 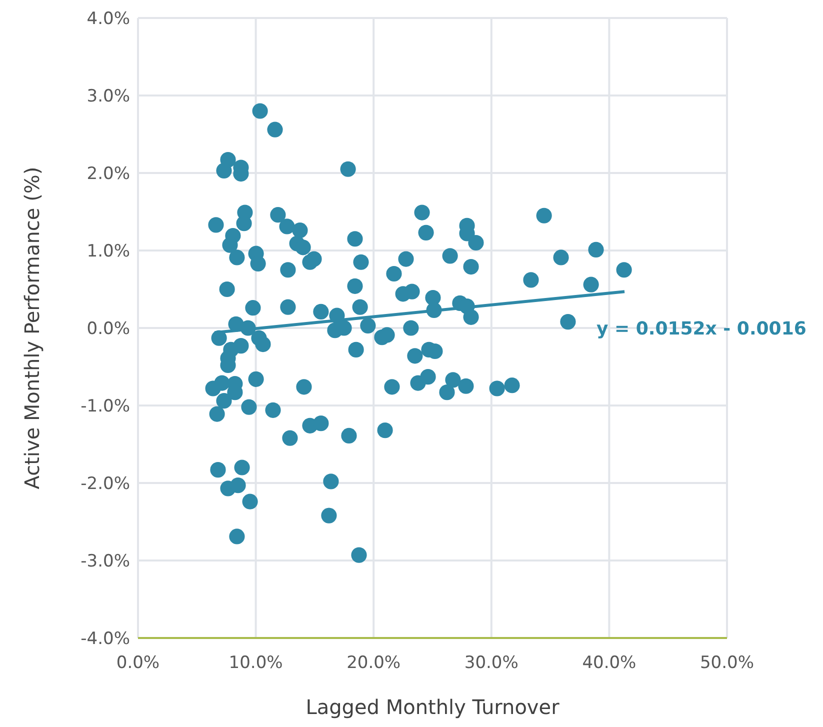 I want to click on y-tick-label: 3.0%, so click(x=108, y=96).